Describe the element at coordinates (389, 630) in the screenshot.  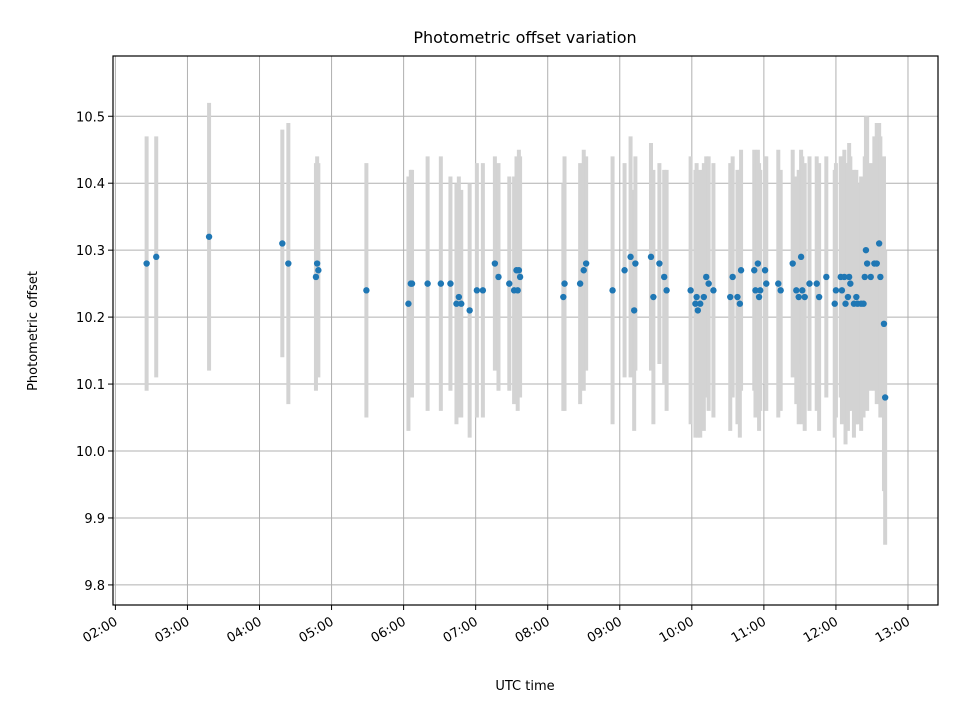
I see `x-tick-label: 06:00` at that location.